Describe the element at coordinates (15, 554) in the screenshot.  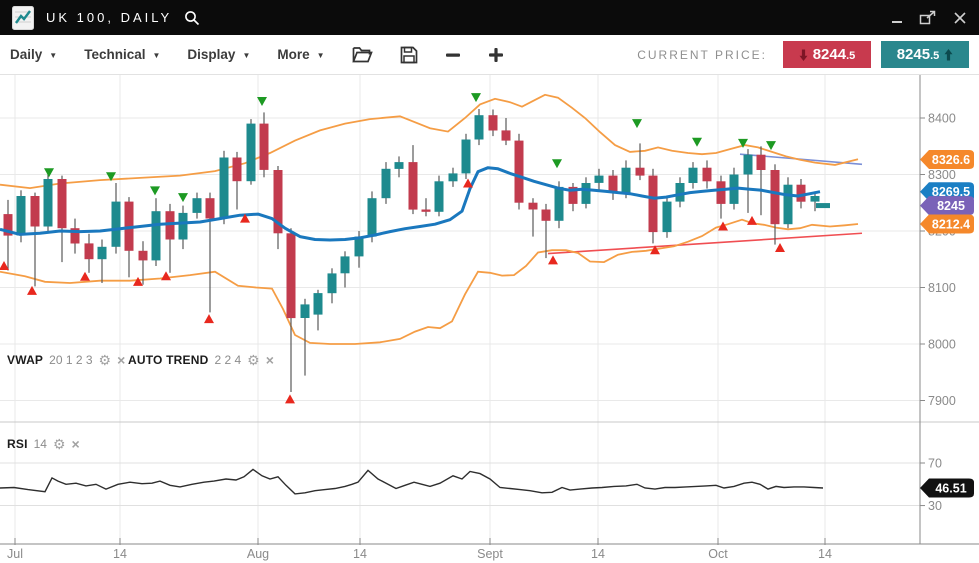
I see `svg-text: Jul` at that location.